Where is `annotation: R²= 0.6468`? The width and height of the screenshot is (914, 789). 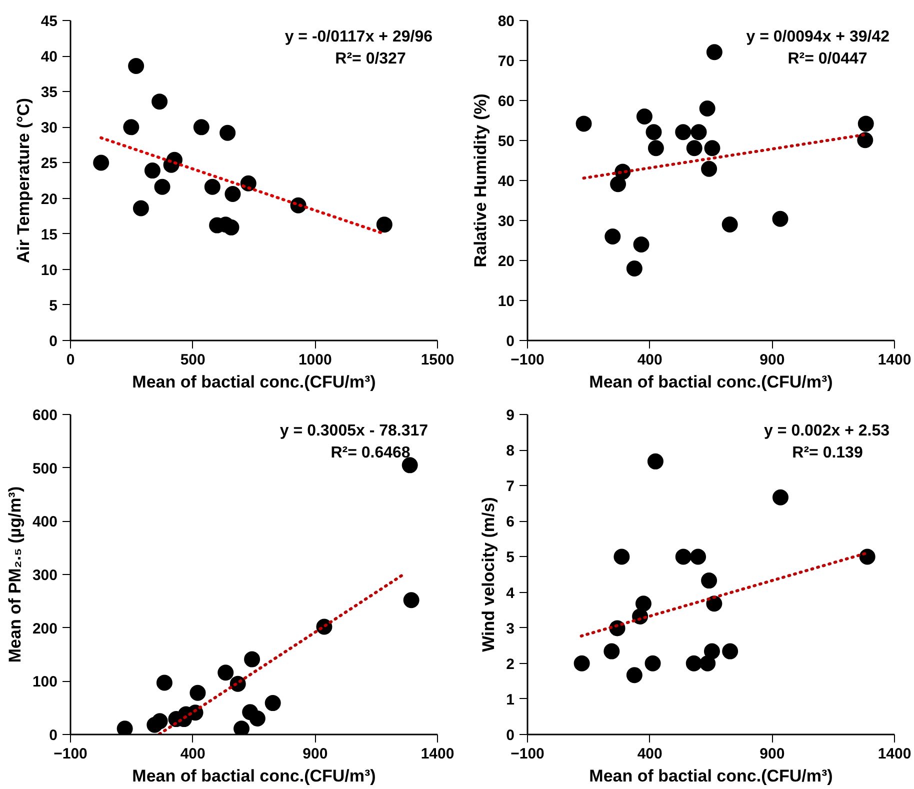
annotation: R²= 0.6468 is located at coordinates (370, 453).